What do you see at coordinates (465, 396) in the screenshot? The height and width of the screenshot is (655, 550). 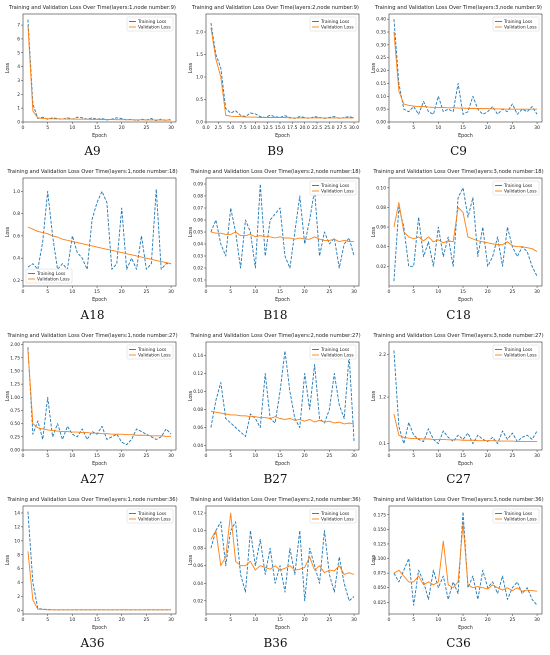 I see `plot-frame` at bounding box center [465, 396].